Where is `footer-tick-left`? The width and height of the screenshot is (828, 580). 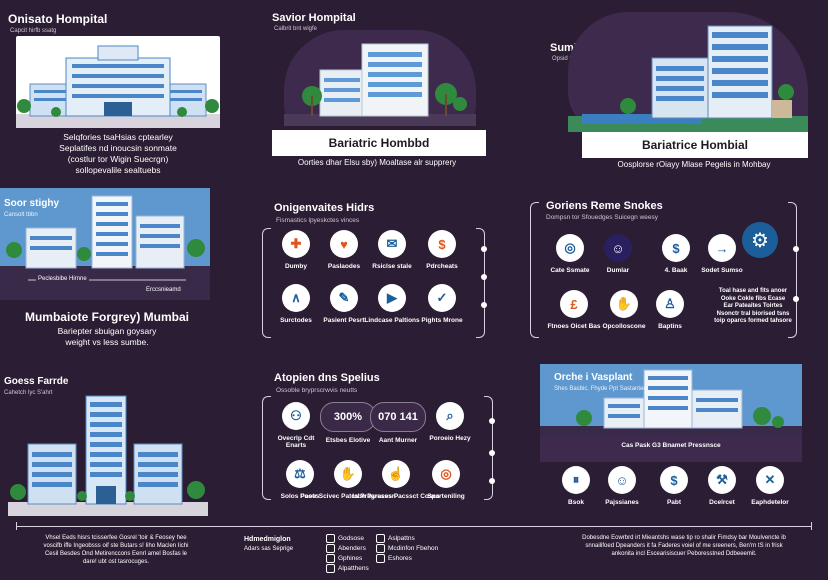 footer-tick-left is located at coordinates (16, 526).